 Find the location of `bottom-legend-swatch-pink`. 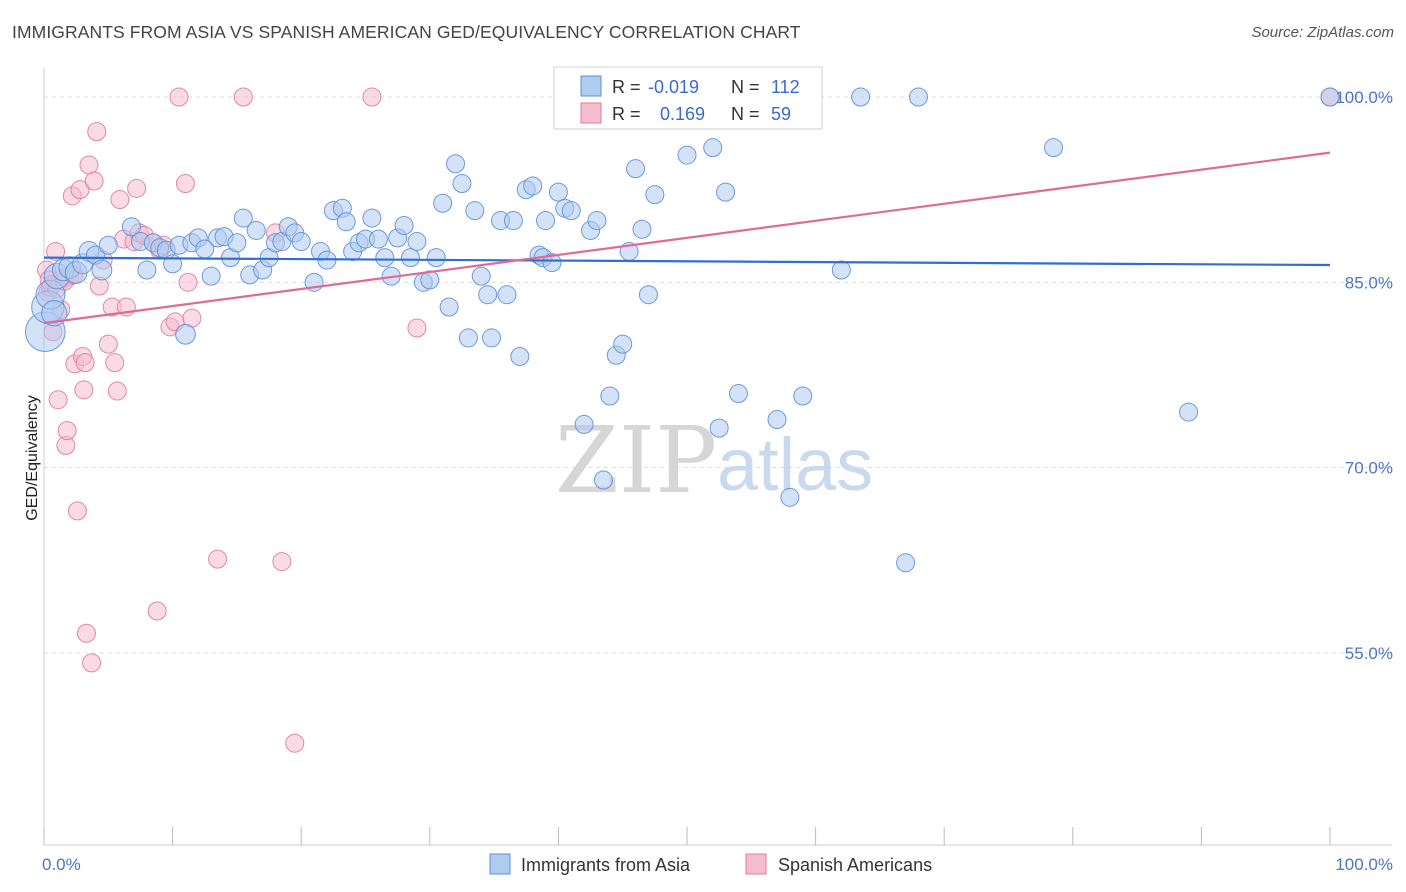

bottom-legend-swatch-pink is located at coordinates (756, 864).